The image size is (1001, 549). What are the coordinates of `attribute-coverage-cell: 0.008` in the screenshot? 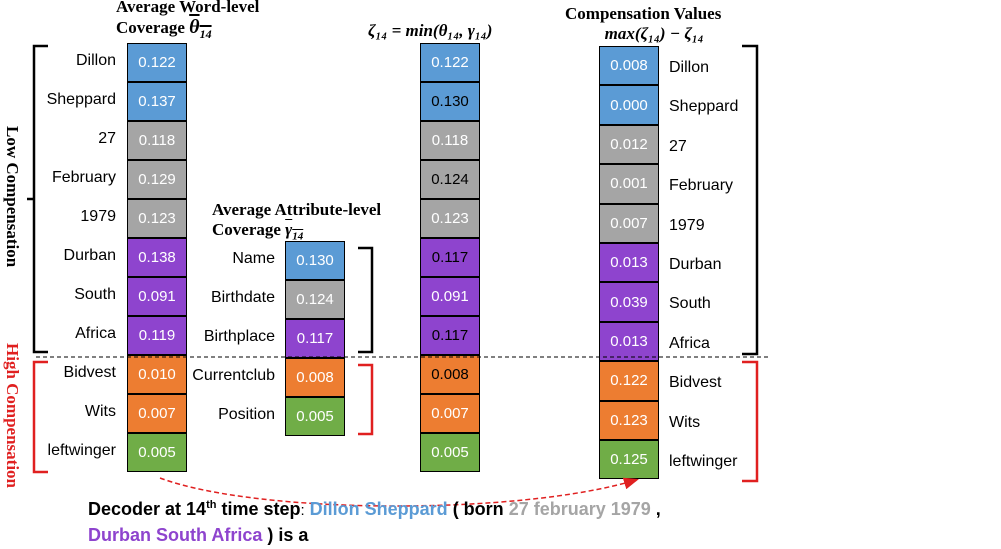 It's located at (315, 377).